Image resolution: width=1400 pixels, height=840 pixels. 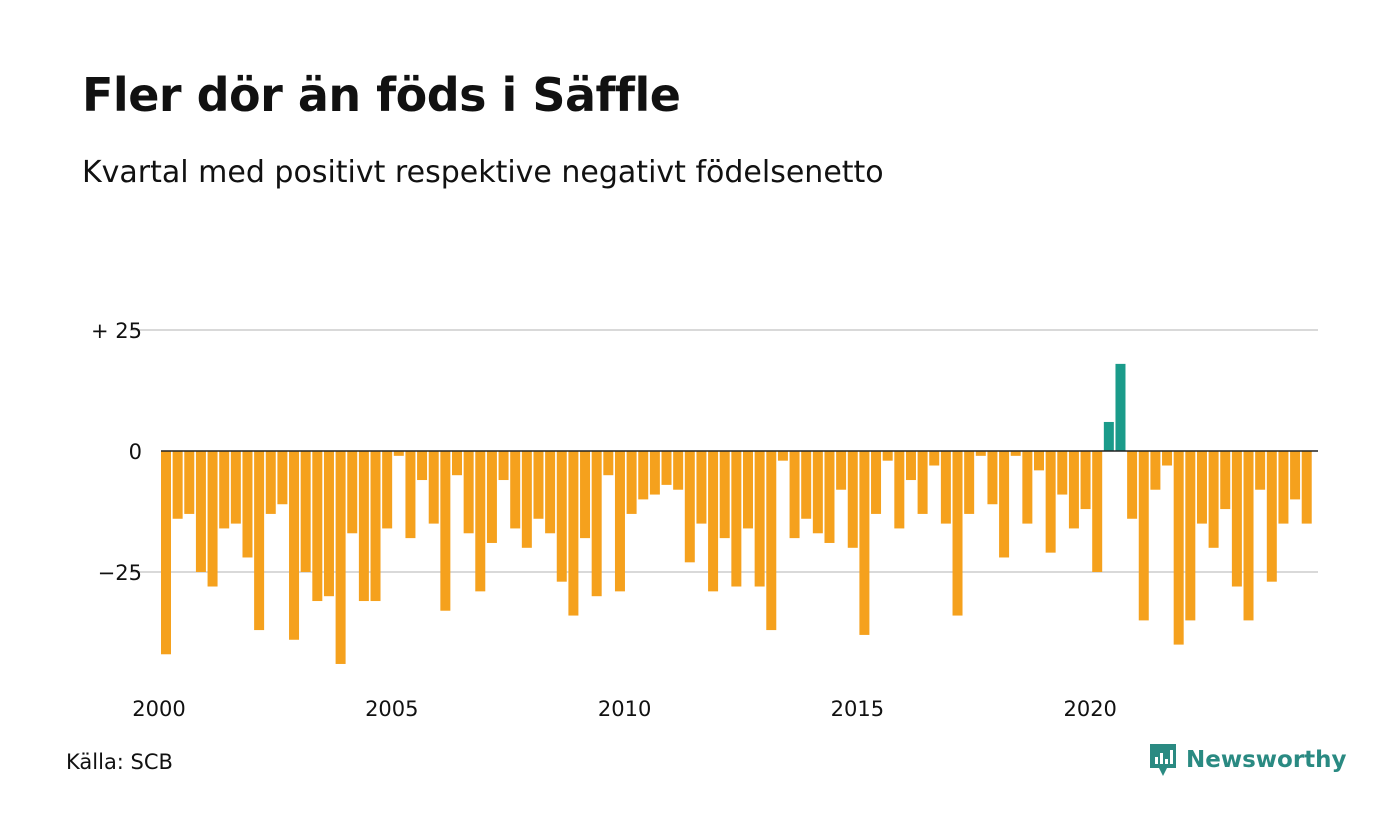 What do you see at coordinates (120, 573) in the screenshot?
I see `y-tick-label: −25` at bounding box center [120, 573].